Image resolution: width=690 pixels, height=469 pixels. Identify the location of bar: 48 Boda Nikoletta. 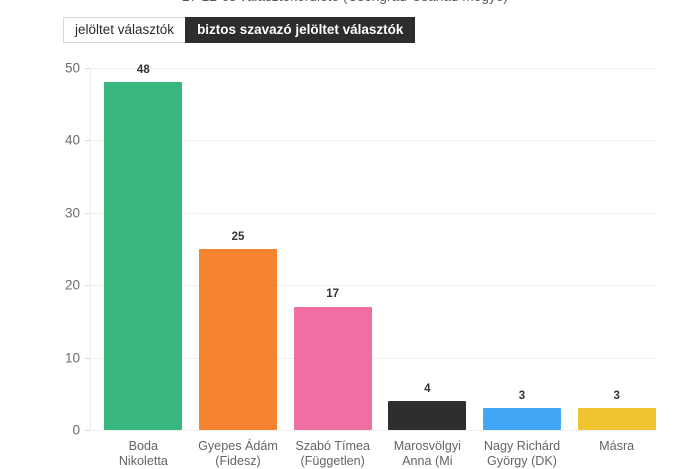
(143, 266).